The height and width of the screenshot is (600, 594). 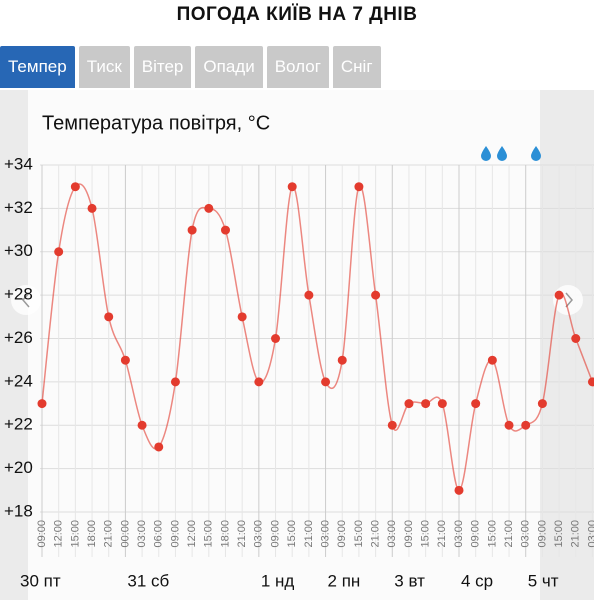 I want to click on day-label: 5 чт, so click(x=543, y=580).